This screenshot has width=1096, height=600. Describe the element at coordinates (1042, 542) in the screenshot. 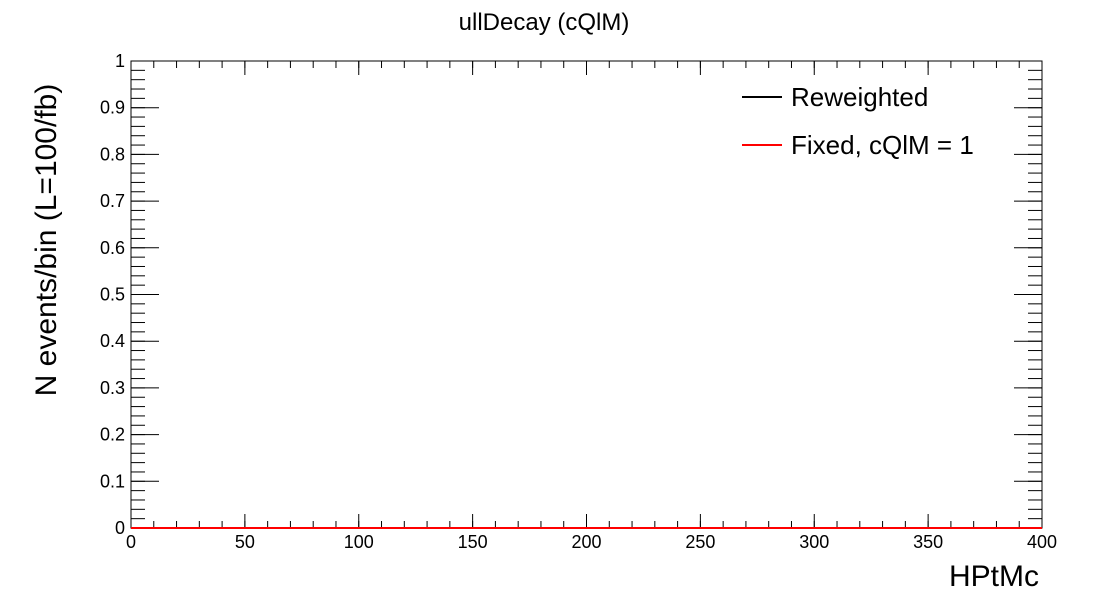

I see `x-tick-label: 400` at that location.